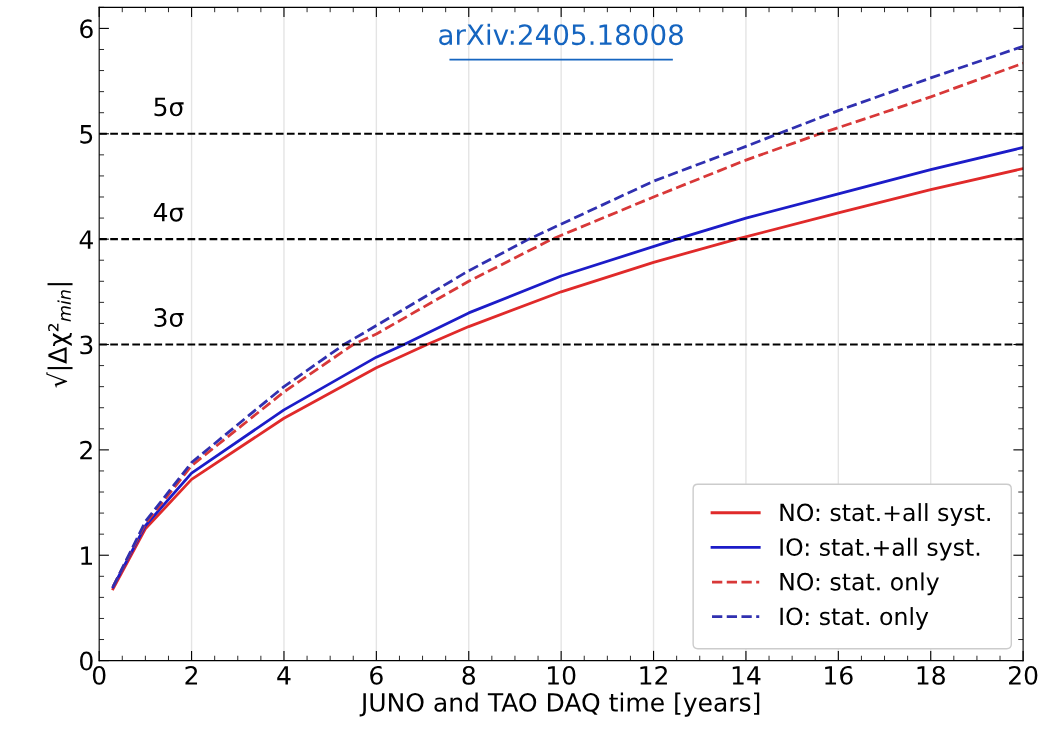  What do you see at coordinates (191, 675) in the screenshot?
I see `x-tick-label: 2` at bounding box center [191, 675].